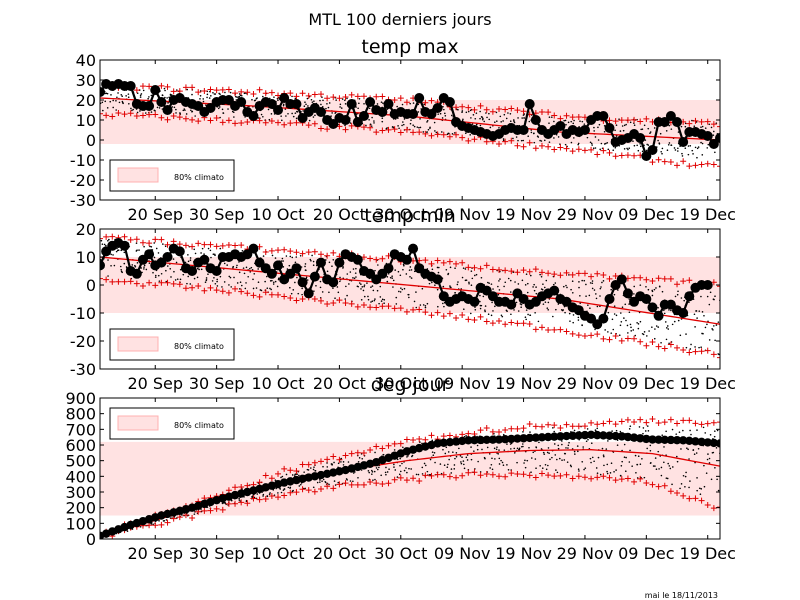  What do you see at coordinates (217, 214) in the screenshot?
I see `xtick-label: 30 Sep` at bounding box center [217, 214].